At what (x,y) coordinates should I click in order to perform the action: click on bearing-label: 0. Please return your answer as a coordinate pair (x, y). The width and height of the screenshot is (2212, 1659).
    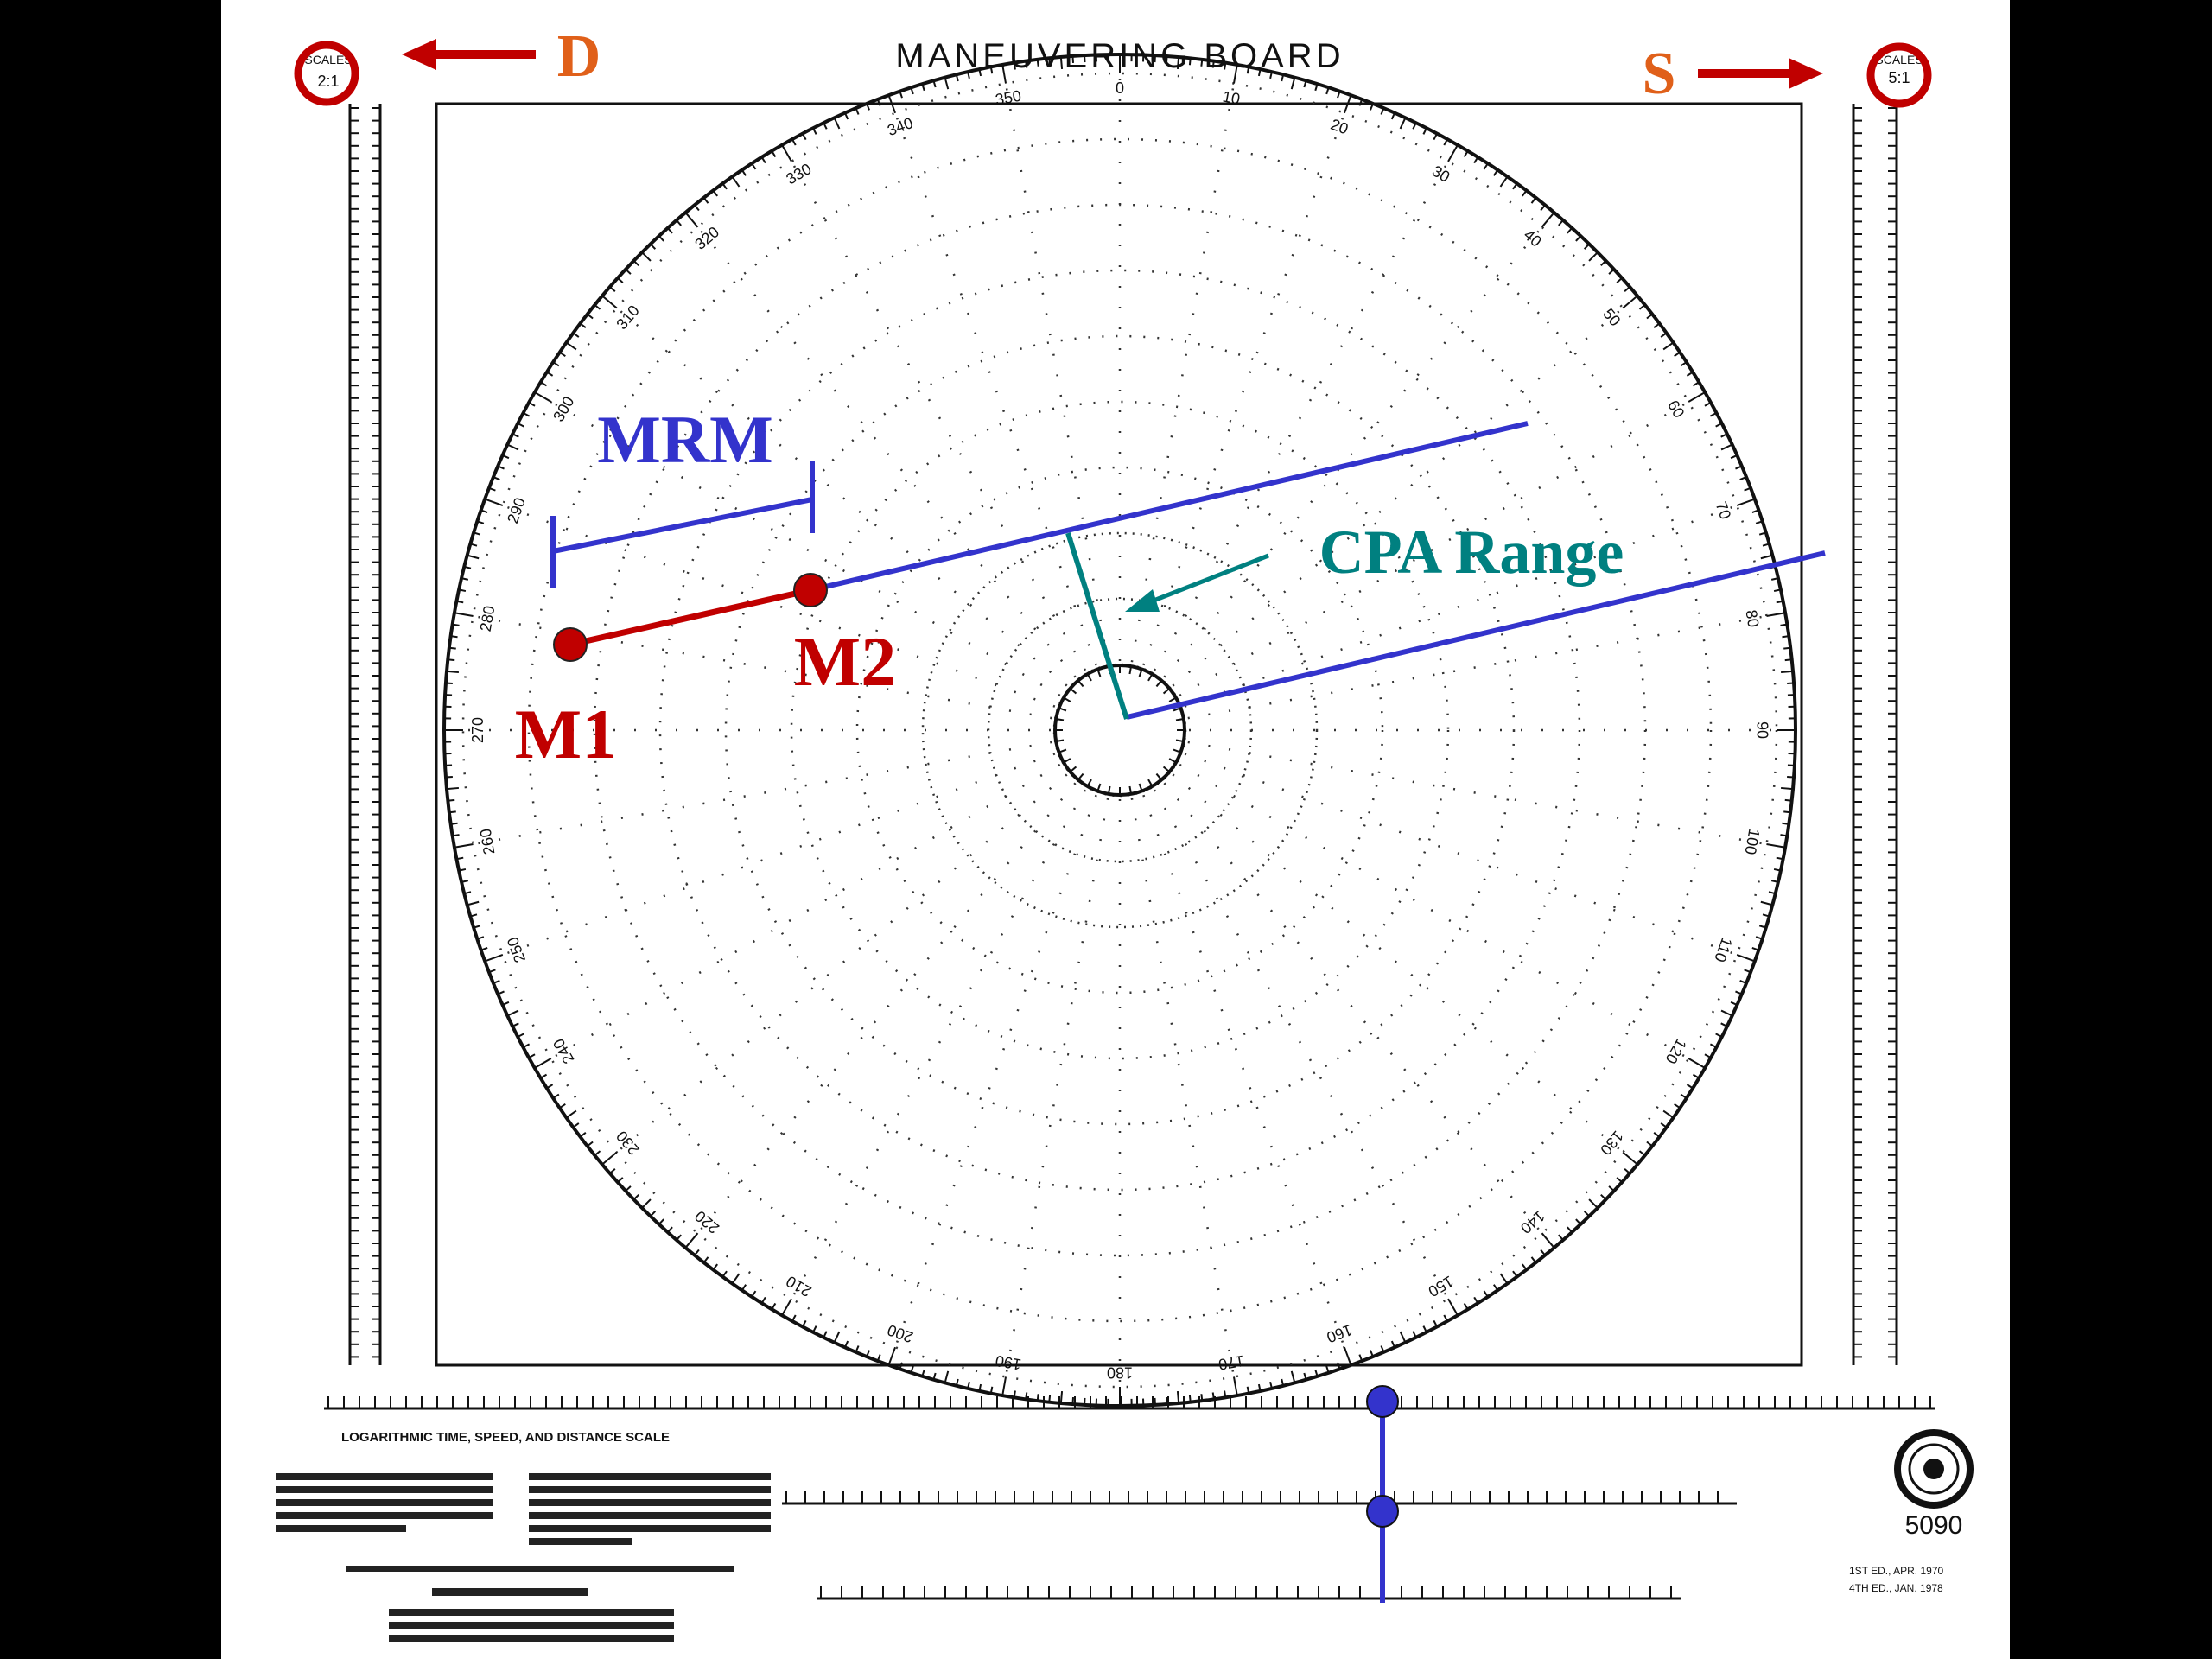
    Looking at the image, I should click on (1120, 88).